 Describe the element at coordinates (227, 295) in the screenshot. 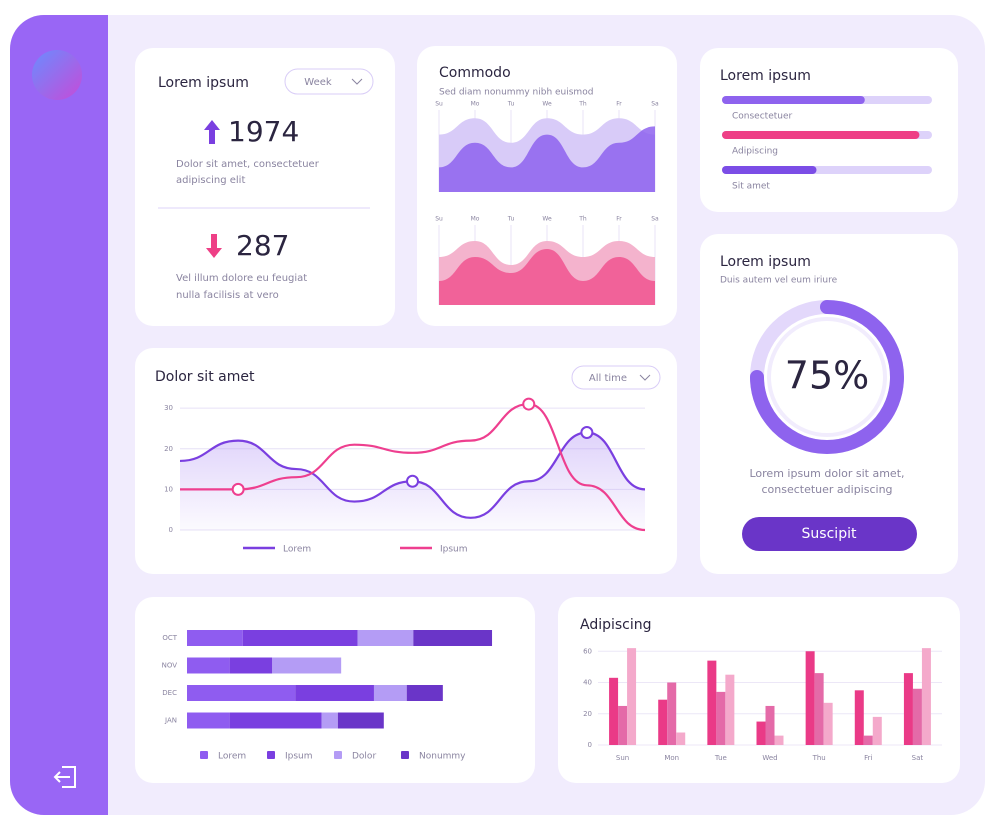

I see `stat-text: nulla facilisis at vero` at that location.